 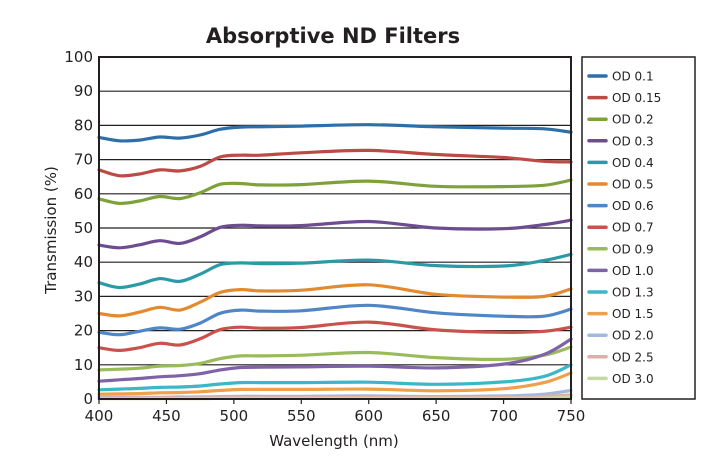 What do you see at coordinates (636, 98) in the screenshot?
I see `legend-label: OD 0.15` at bounding box center [636, 98].